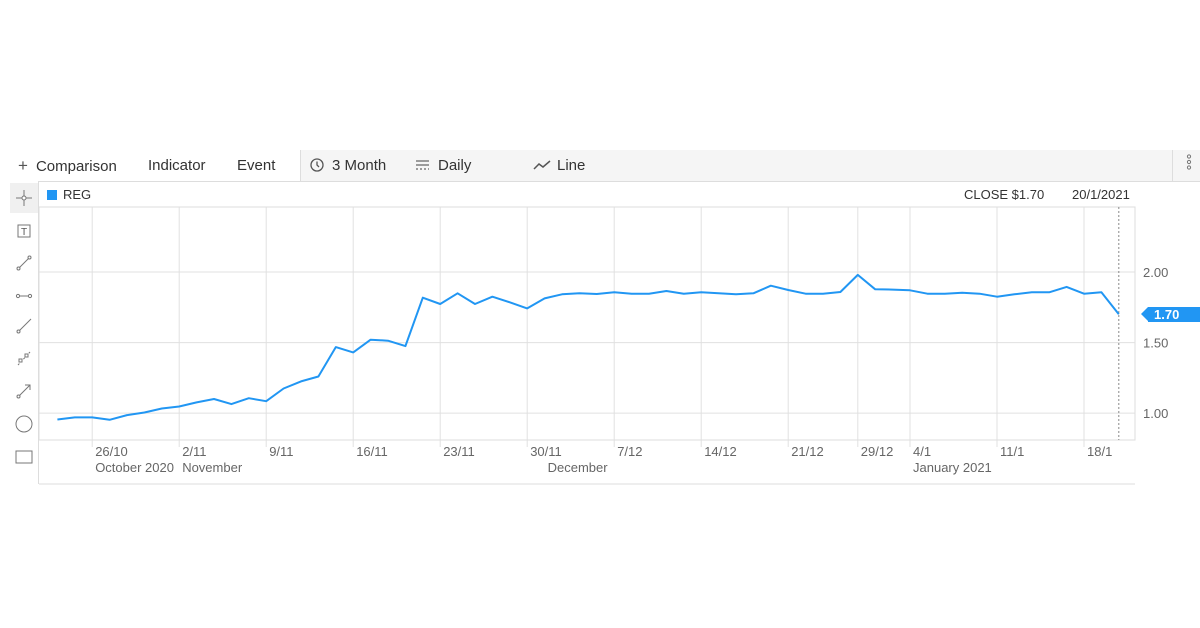  I want to click on channel-tool, so click(24, 358).